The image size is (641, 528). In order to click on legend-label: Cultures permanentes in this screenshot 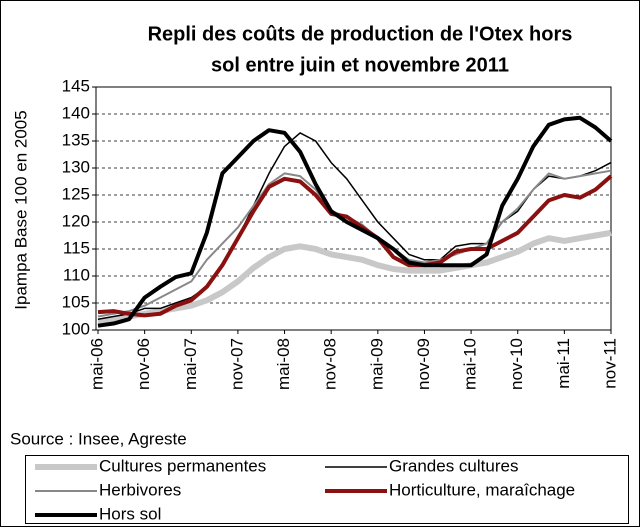, I will do `click(182, 465)`.